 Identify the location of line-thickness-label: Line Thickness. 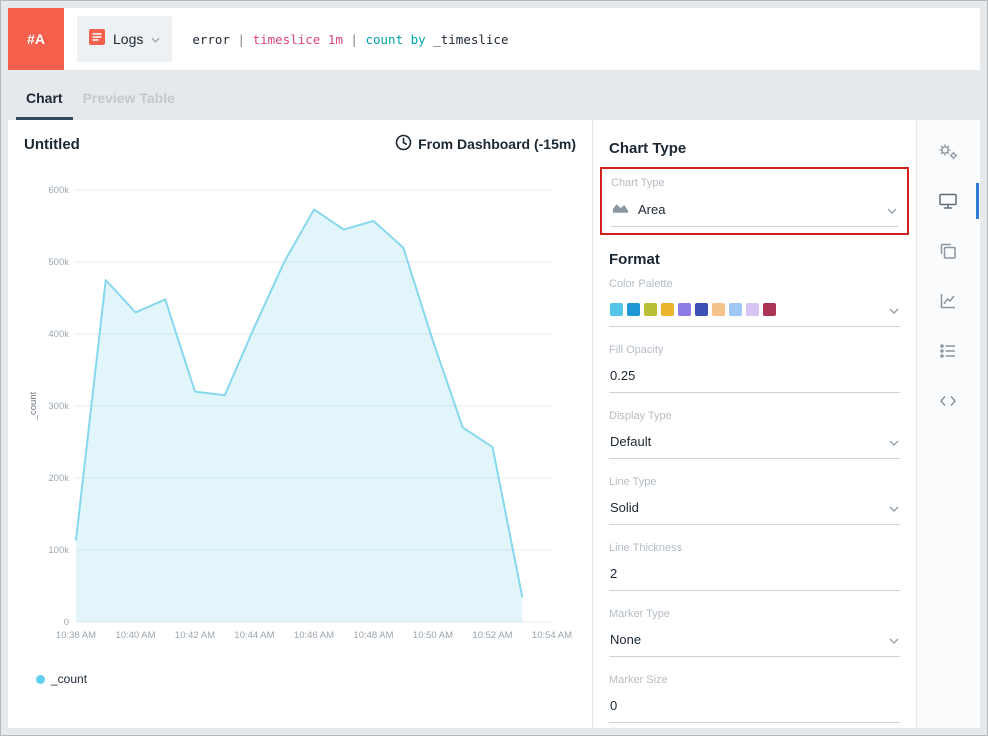
(646, 548).